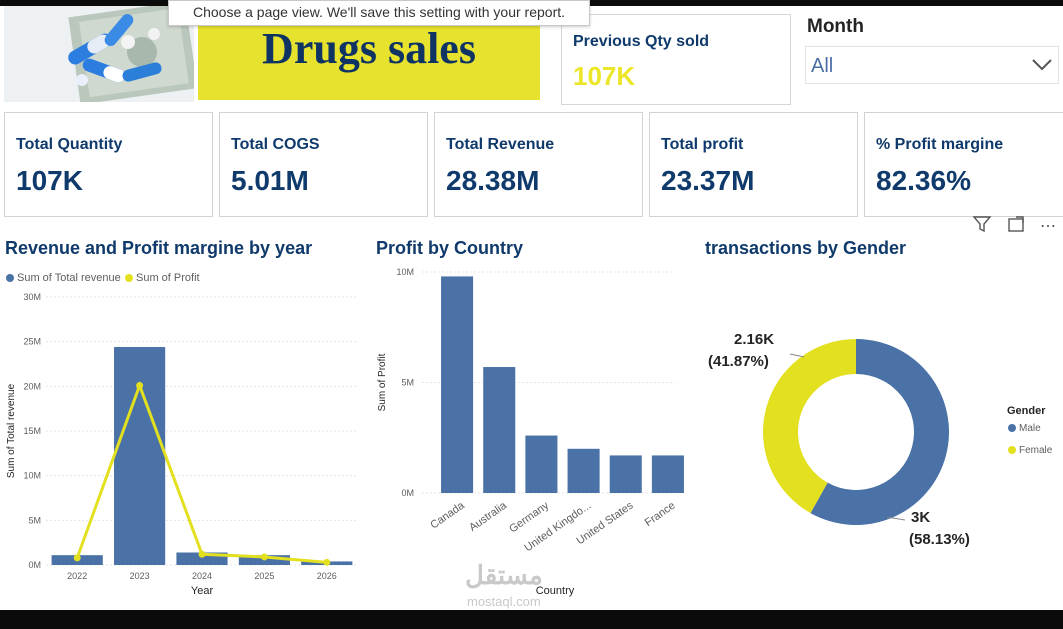 Image resolution: width=1063 pixels, height=629 pixels. What do you see at coordinates (879, 432) in the screenshot?
I see `donut-slice-male` at bounding box center [879, 432].